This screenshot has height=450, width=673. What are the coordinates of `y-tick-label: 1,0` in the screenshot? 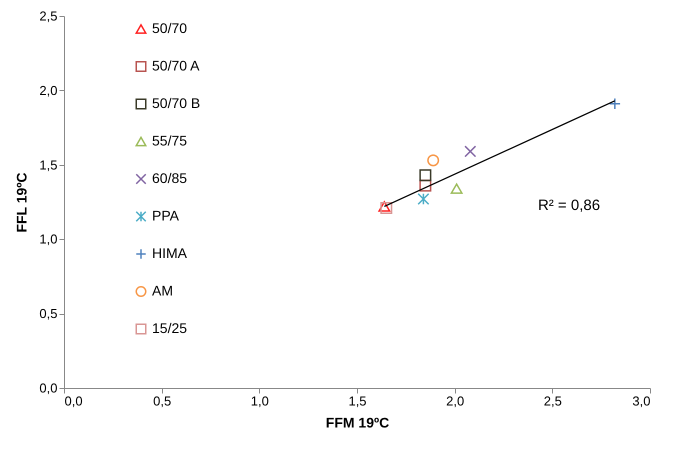 It's located at (48, 239).